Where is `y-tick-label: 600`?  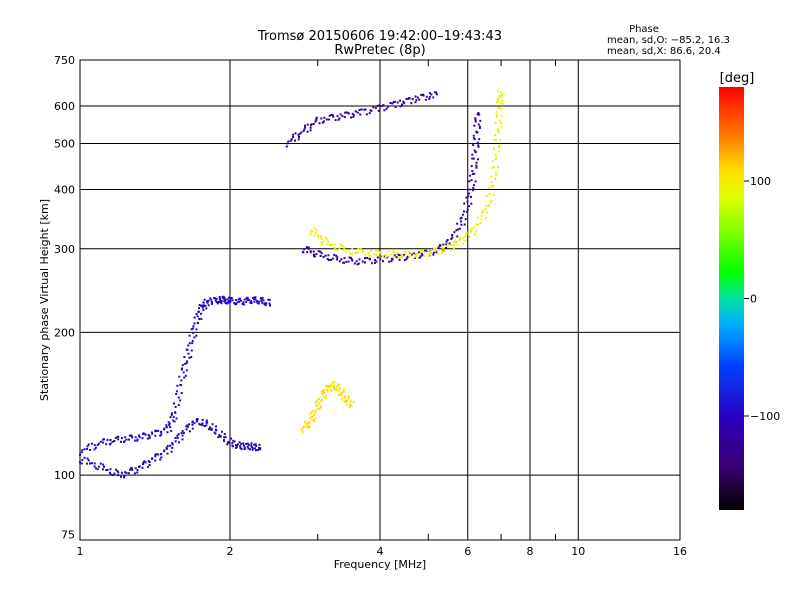
y-tick-label: 600 is located at coordinates (64, 106).